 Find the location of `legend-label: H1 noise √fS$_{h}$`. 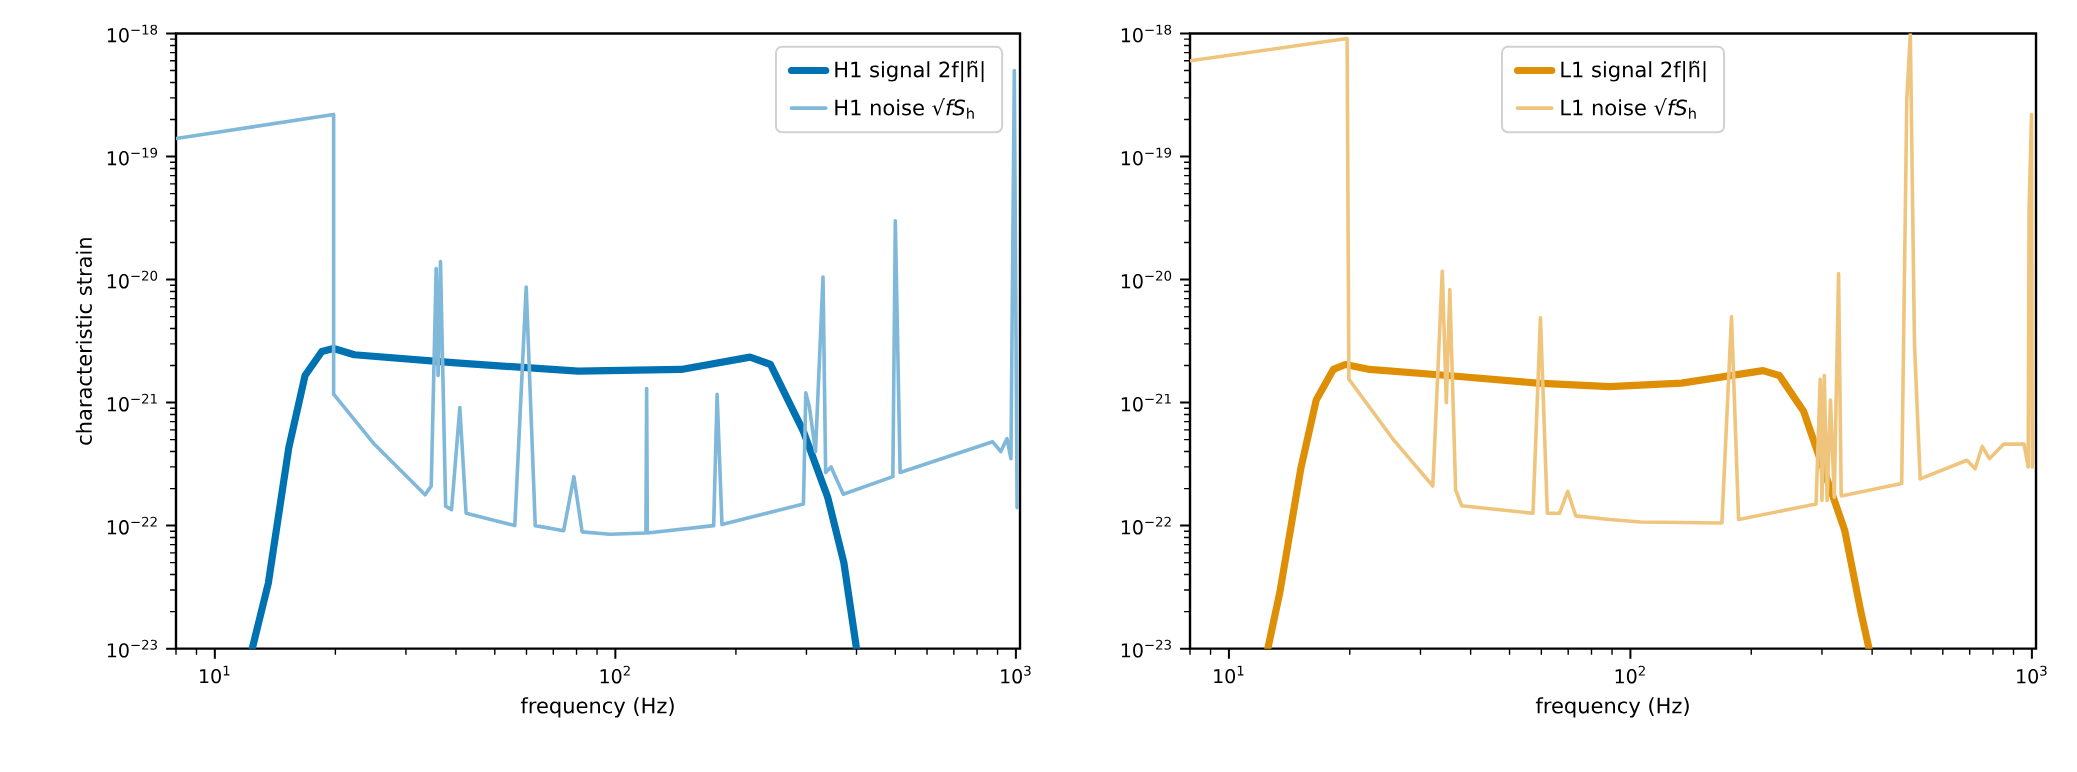

legend-label: H1 noise √fS$_{h}$ is located at coordinates (904, 108).